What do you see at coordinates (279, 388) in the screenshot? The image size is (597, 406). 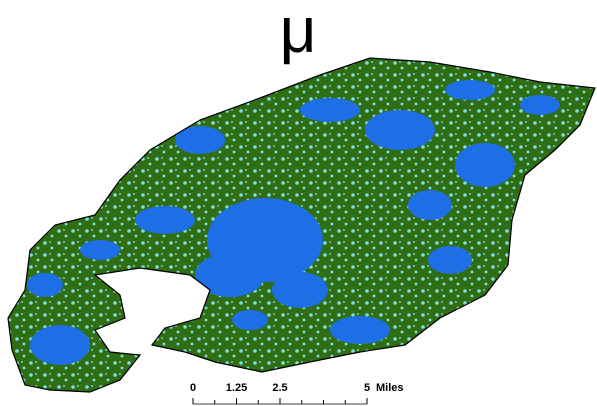 I see `scale-label: 2.5` at bounding box center [279, 388].